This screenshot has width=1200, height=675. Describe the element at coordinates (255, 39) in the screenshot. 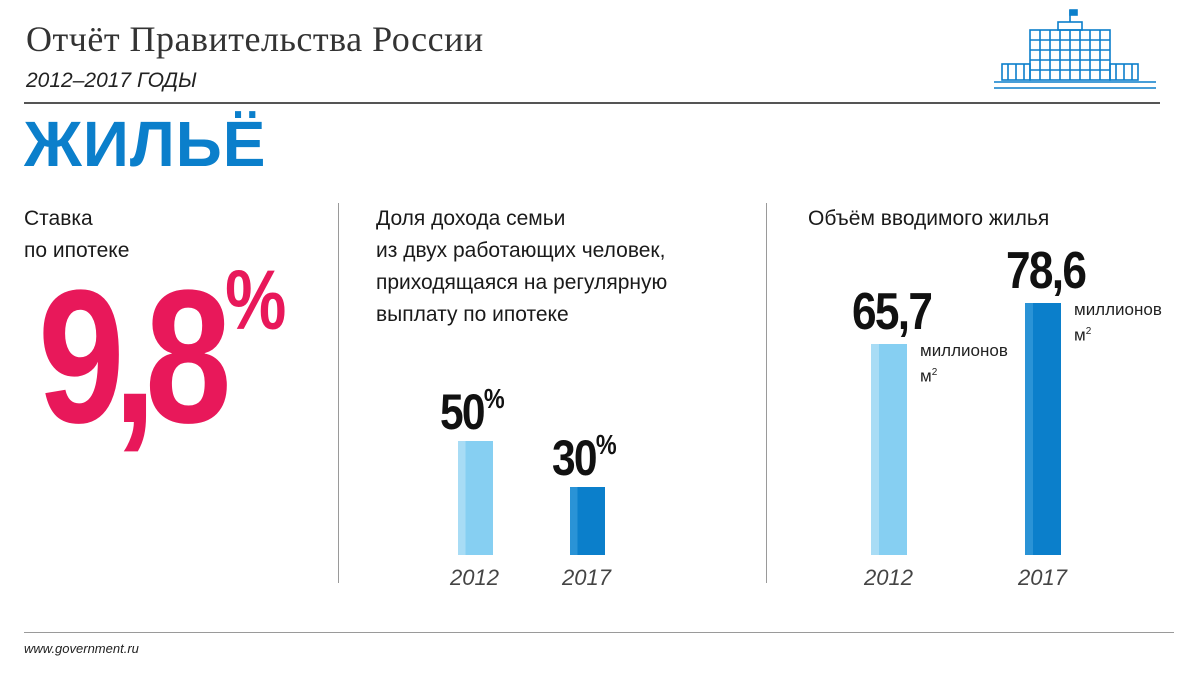

I see `page-title: Отчёт Правительства России` at that location.